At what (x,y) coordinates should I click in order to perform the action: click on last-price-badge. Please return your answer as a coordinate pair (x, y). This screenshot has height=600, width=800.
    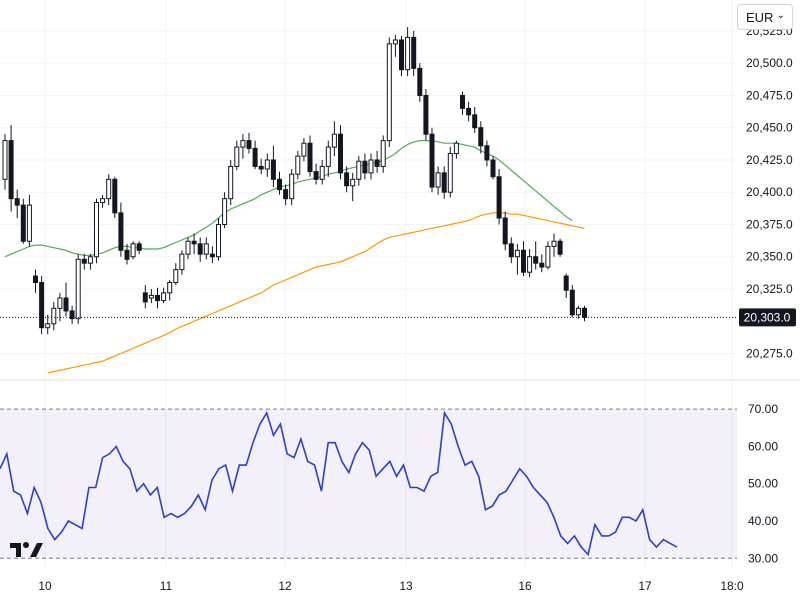
    Looking at the image, I should click on (767, 317).